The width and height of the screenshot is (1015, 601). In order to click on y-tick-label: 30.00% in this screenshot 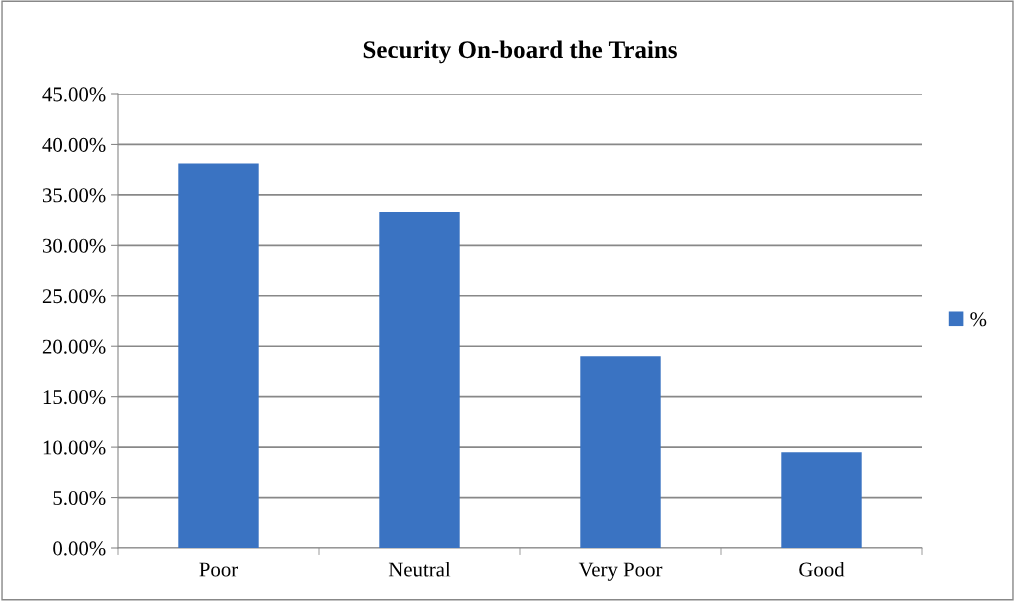, I will do `click(74, 245)`.